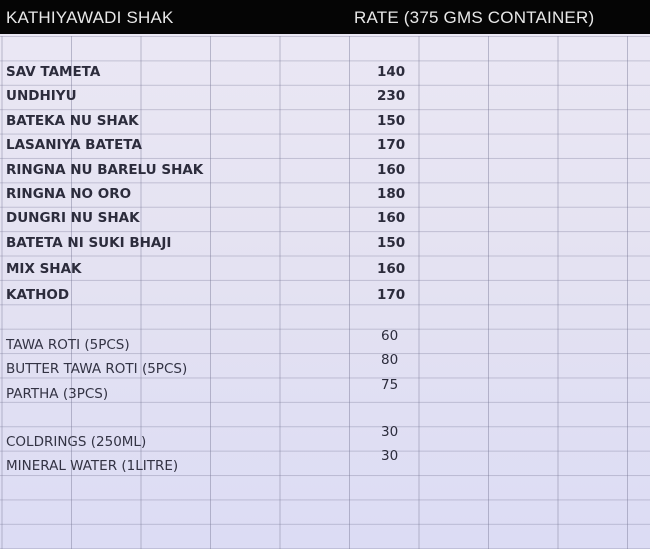 The height and width of the screenshot is (549, 650). What do you see at coordinates (57, 394) in the screenshot?
I see `menu-item-name: PARTHA (3PCS)` at bounding box center [57, 394].